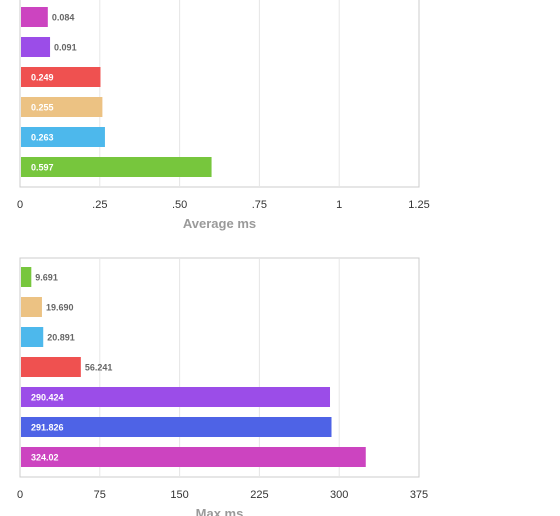  What do you see at coordinates (100, 495) in the screenshot?
I see `x-tick-label: 75` at bounding box center [100, 495].